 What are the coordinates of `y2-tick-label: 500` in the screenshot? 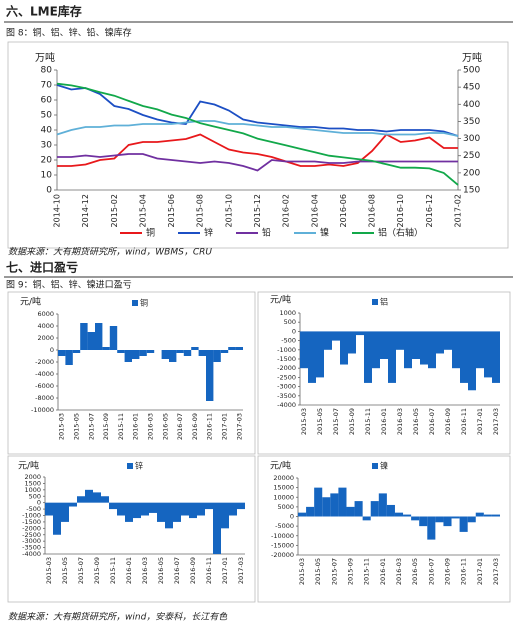 It's located at (471, 71).